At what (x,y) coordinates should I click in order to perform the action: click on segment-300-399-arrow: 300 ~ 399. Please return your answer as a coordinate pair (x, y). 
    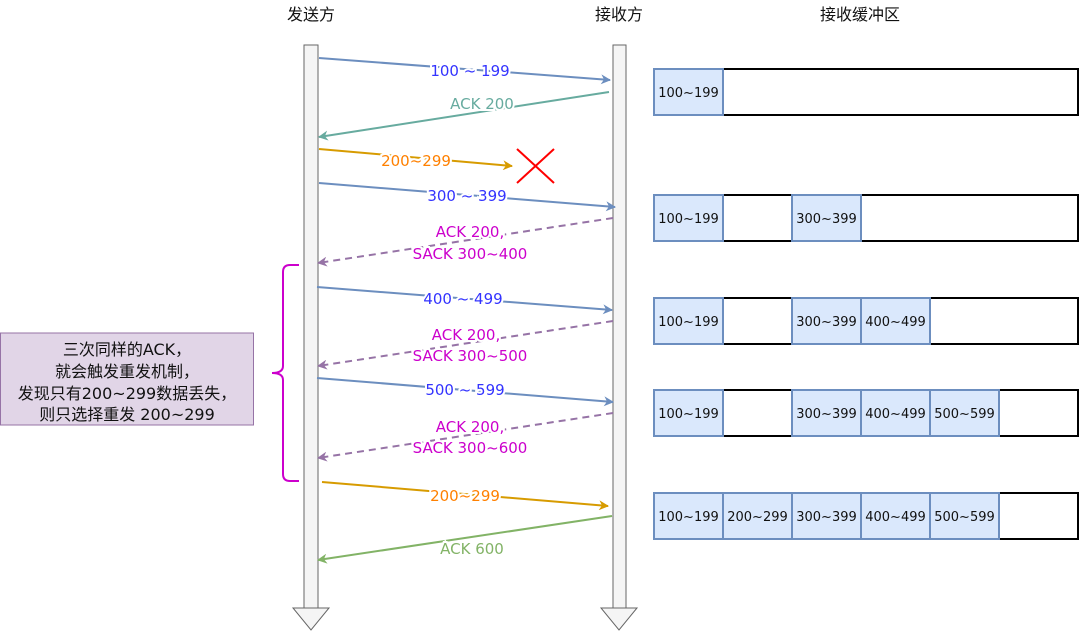
    Looking at the image, I should click on (467, 197).